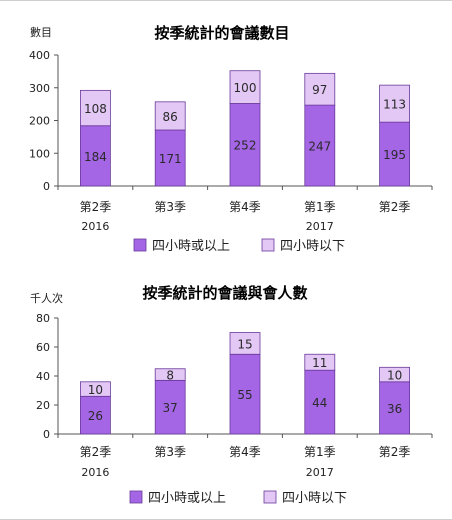 The height and width of the screenshot is (520, 452). I want to click on y-tick-label: 200, so click(39, 121).